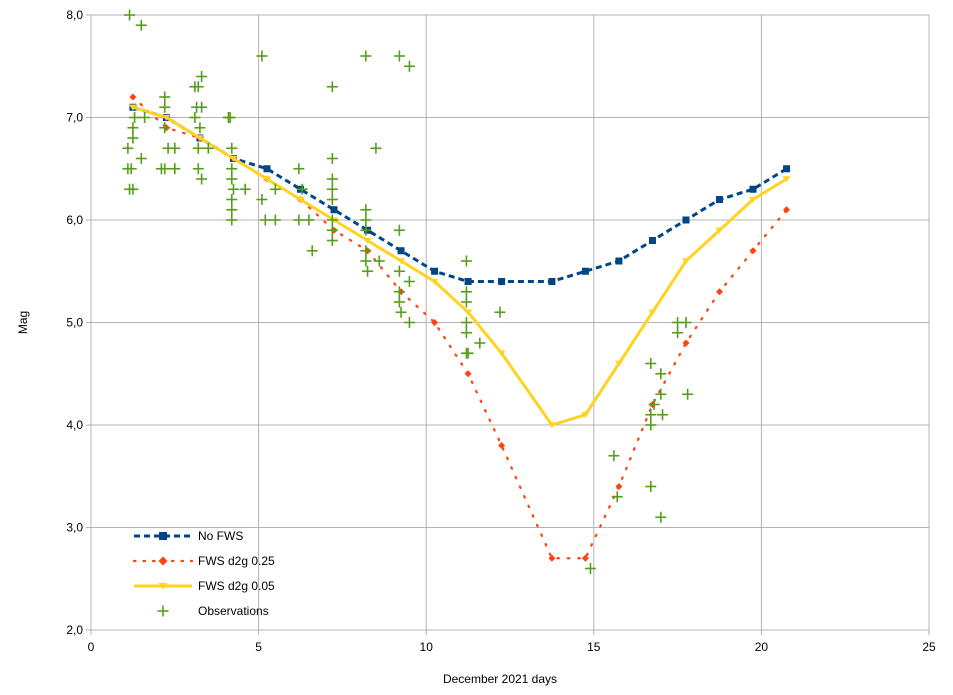  Describe the element at coordinates (74, 118) in the screenshot. I see `y-tick-label: 7,0` at that location.